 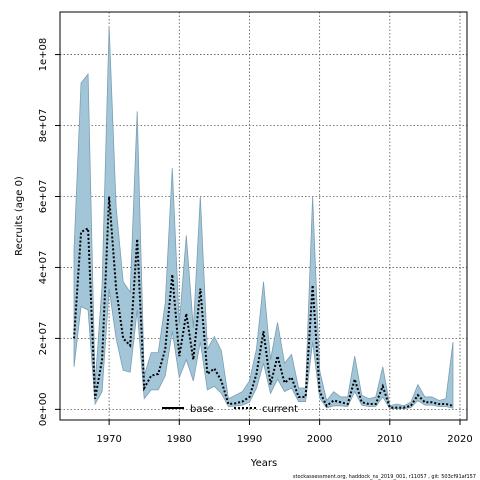 I want to click on y-tick-label: 4e+07, so click(x=43, y=268).